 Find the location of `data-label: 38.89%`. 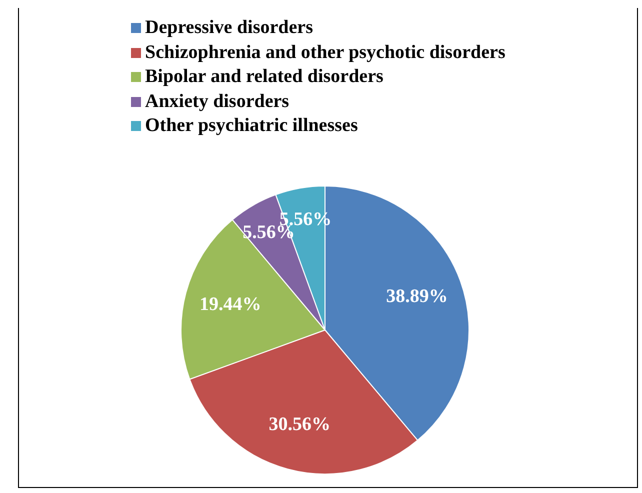

data-label: 38.89% is located at coordinates (417, 296).